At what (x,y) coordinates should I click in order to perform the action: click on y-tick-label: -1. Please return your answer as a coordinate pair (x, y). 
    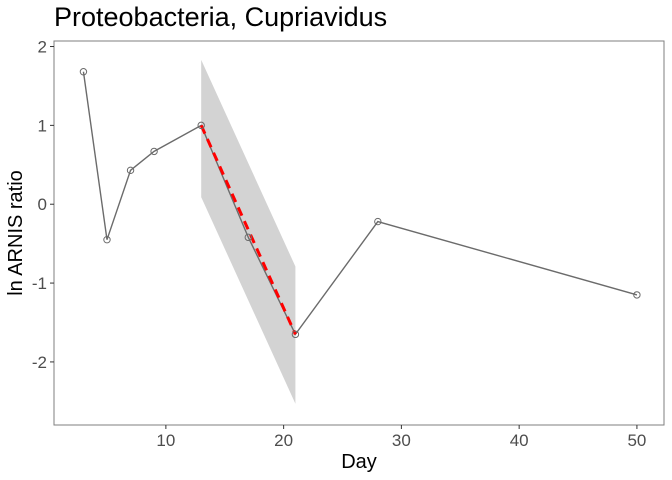
    Looking at the image, I should click on (39, 283).